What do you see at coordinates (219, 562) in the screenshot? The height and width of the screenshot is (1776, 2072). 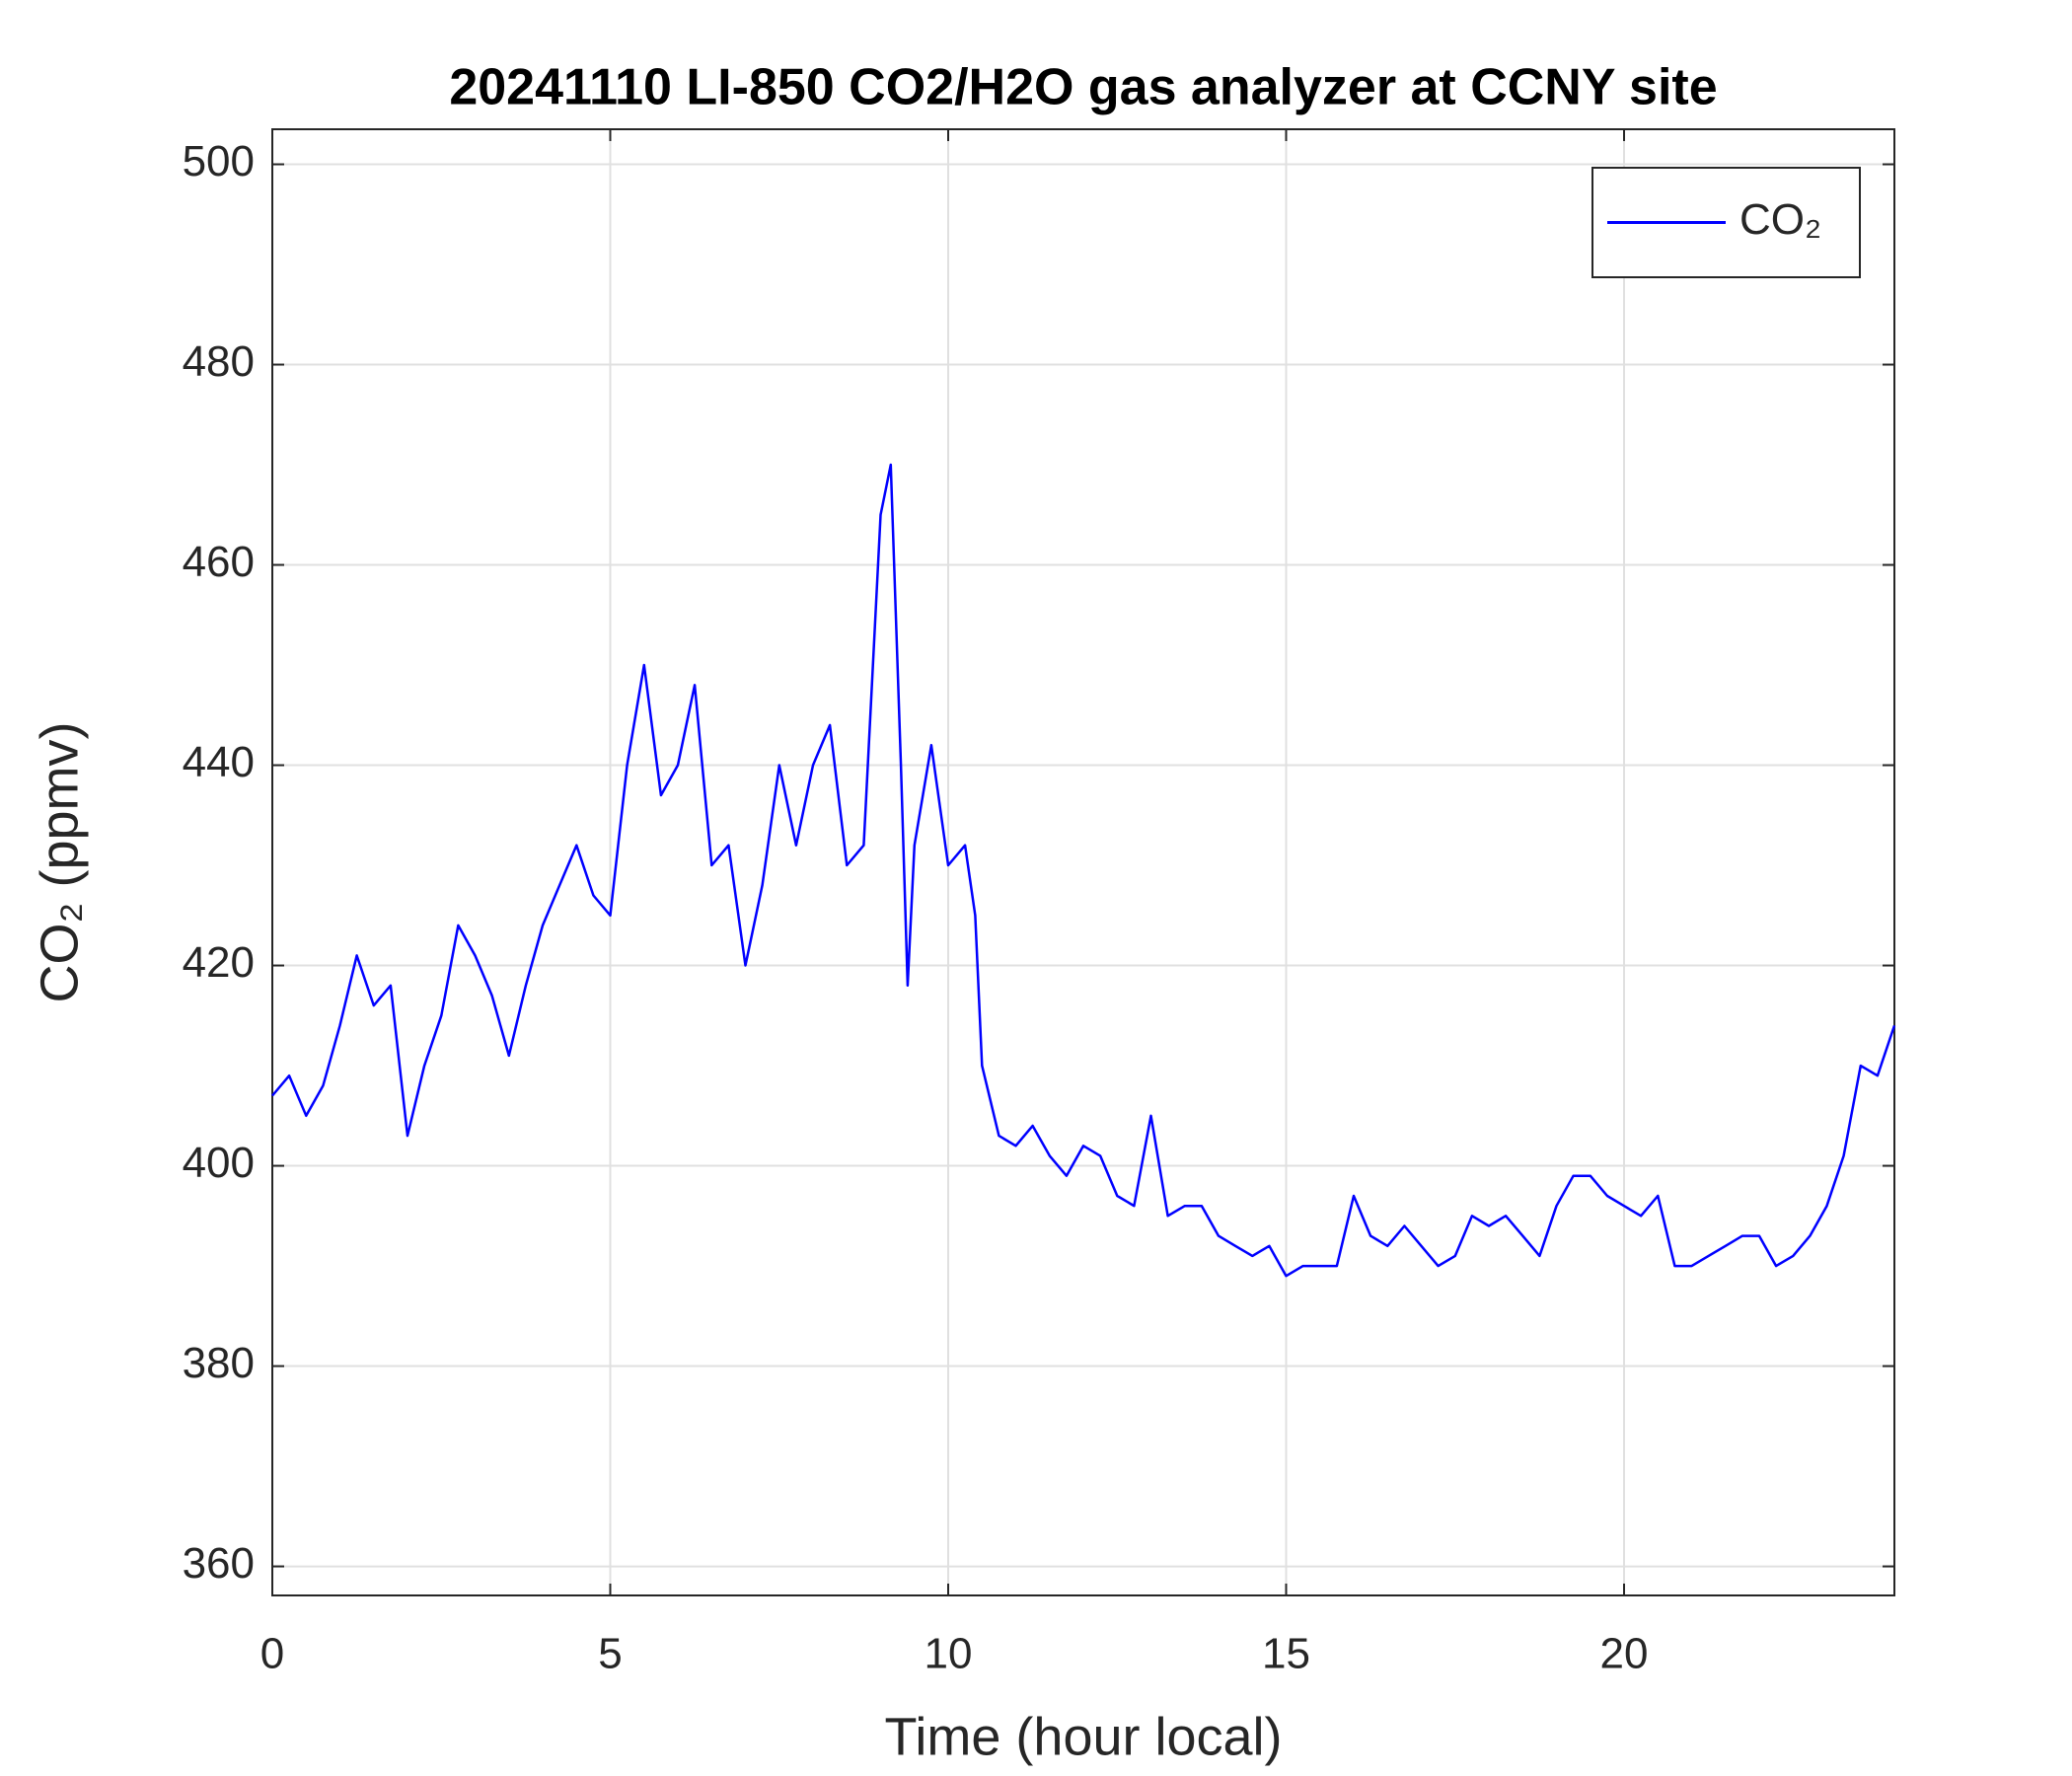 I see `y-tick-label: 460` at bounding box center [219, 562].